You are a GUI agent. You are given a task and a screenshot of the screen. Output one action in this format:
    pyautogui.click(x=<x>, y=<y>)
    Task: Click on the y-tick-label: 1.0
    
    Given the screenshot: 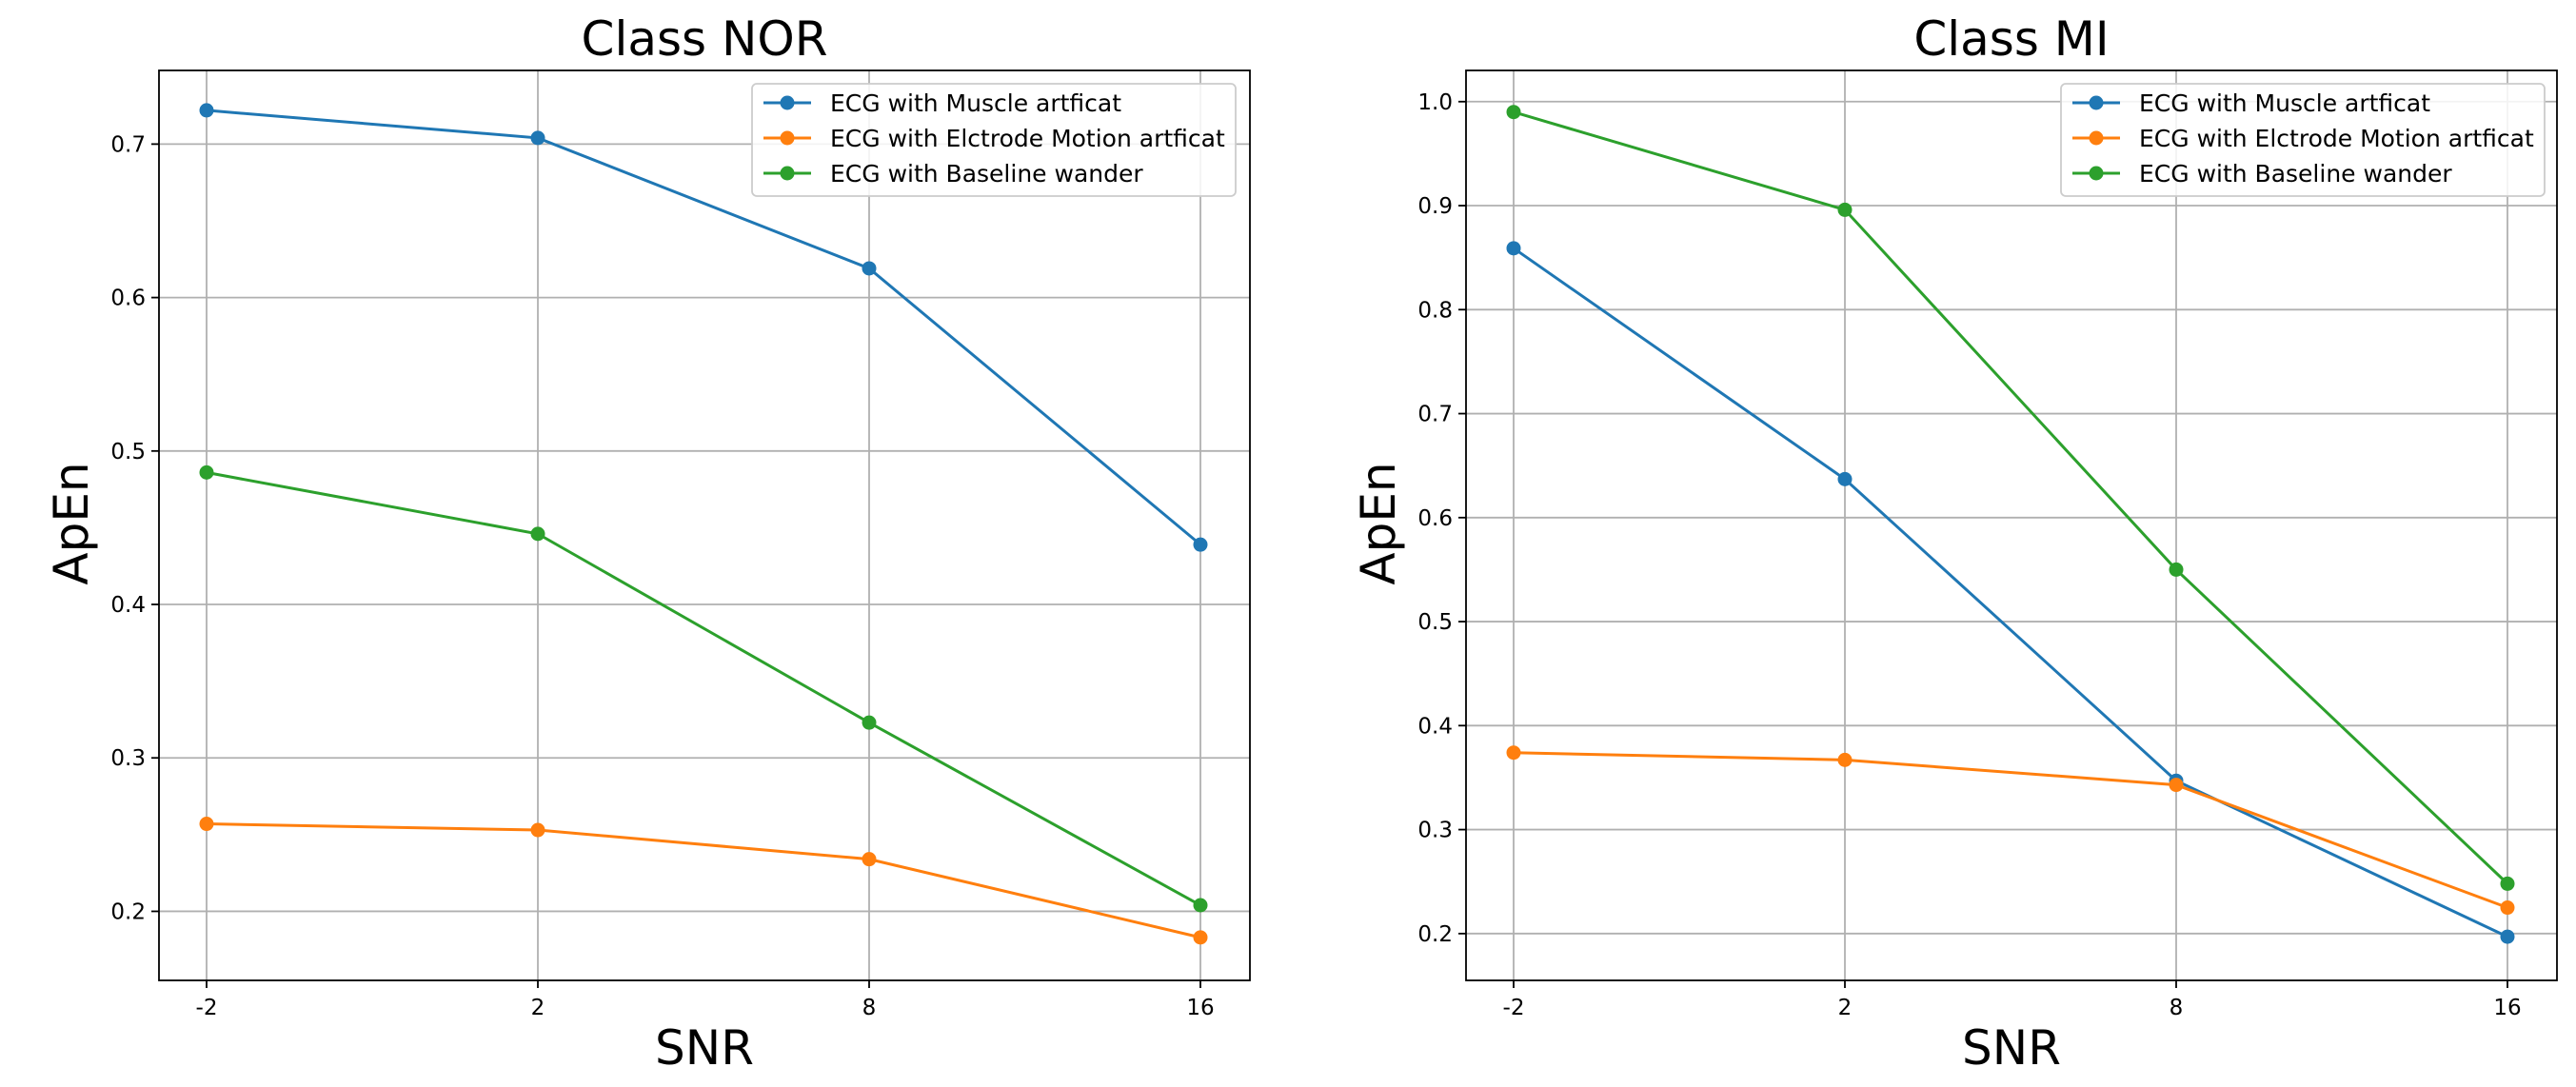 What is the action you would take?
    pyautogui.click(x=1435, y=102)
    